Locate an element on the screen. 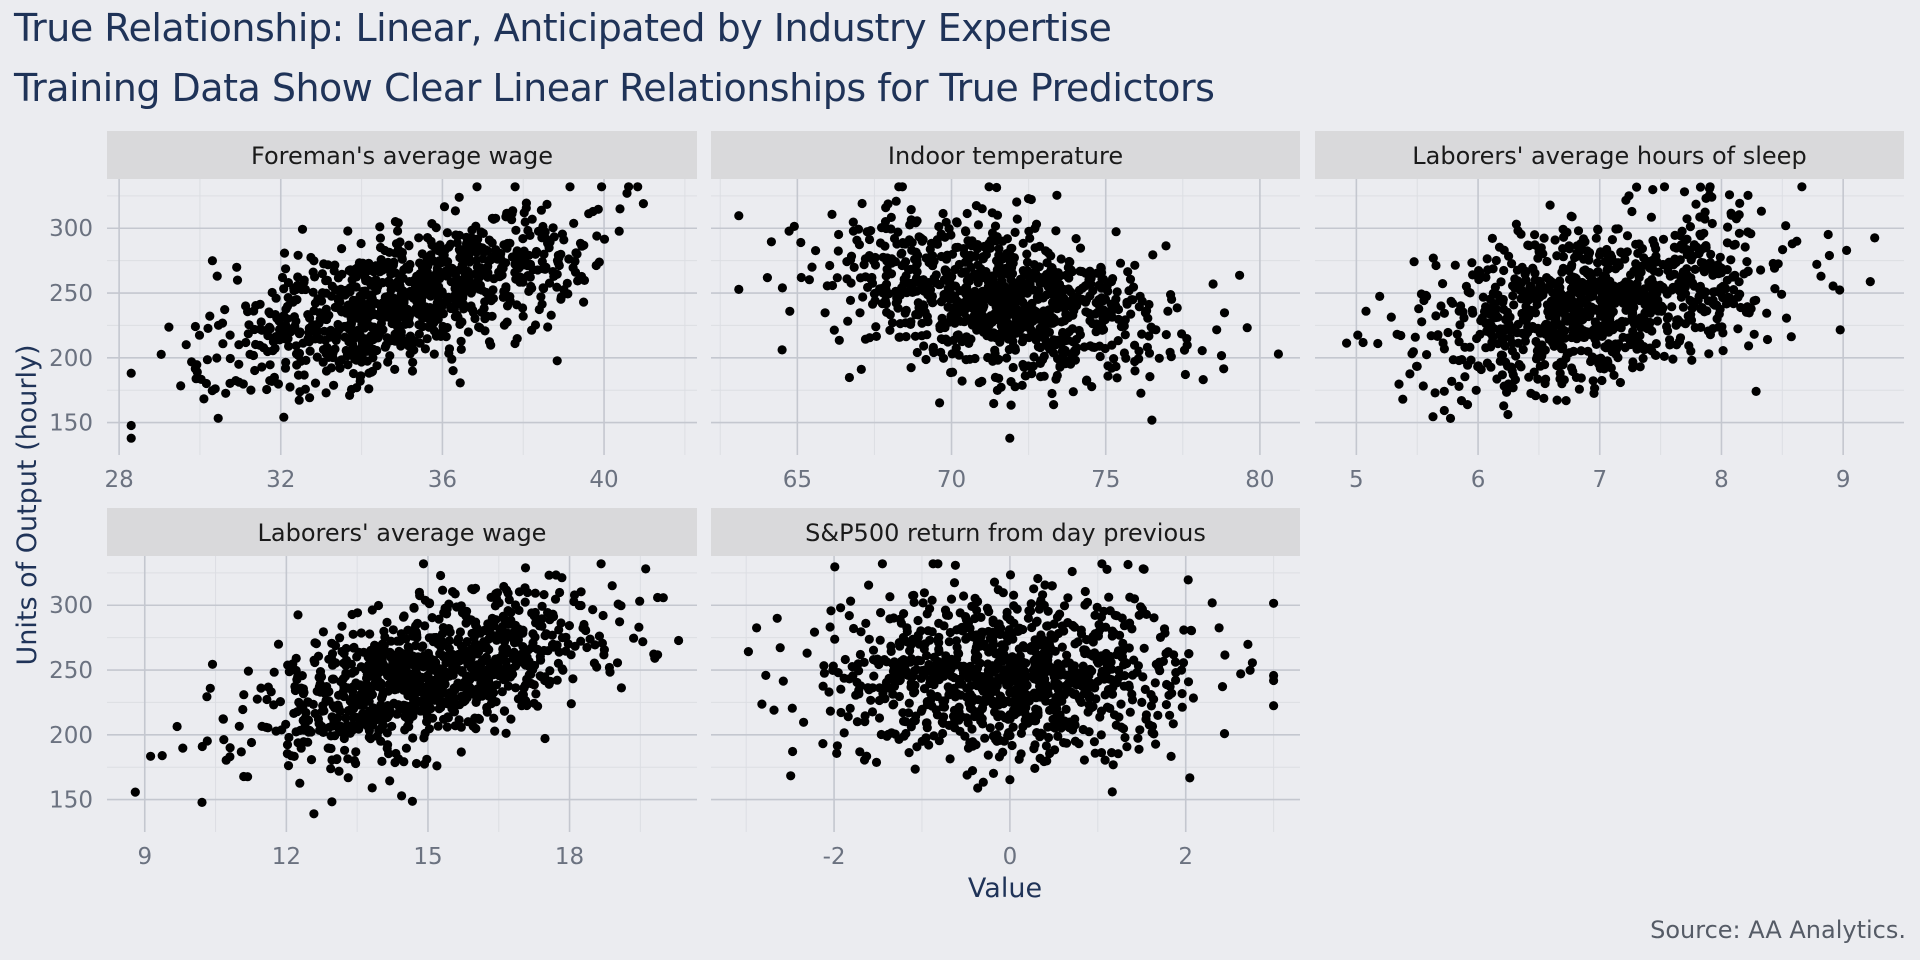 The height and width of the screenshot is (960, 1920). x-tick-label: 9 is located at coordinates (1843, 480).